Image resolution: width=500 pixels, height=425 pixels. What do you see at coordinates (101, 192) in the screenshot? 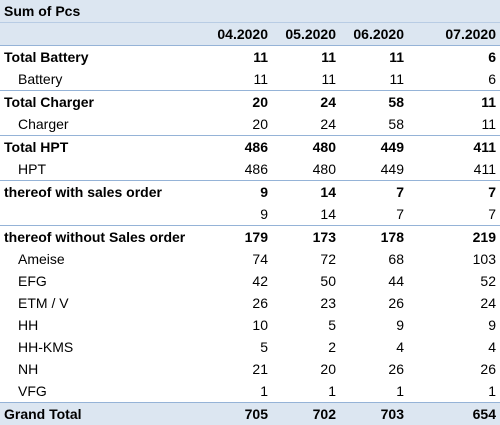
I see `row-label-cell: thereof with sales order` at bounding box center [101, 192].